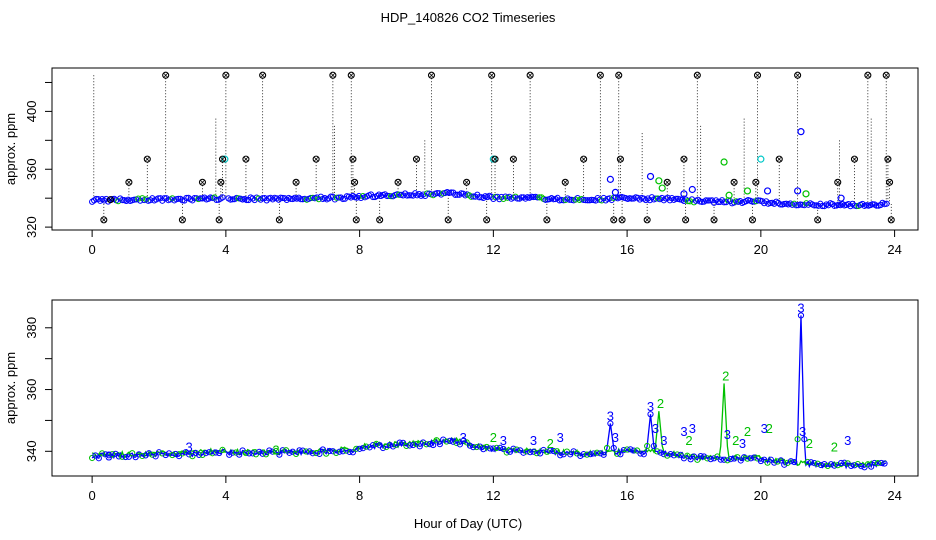  I want to click on point-count-label: 2, so click(834, 446).